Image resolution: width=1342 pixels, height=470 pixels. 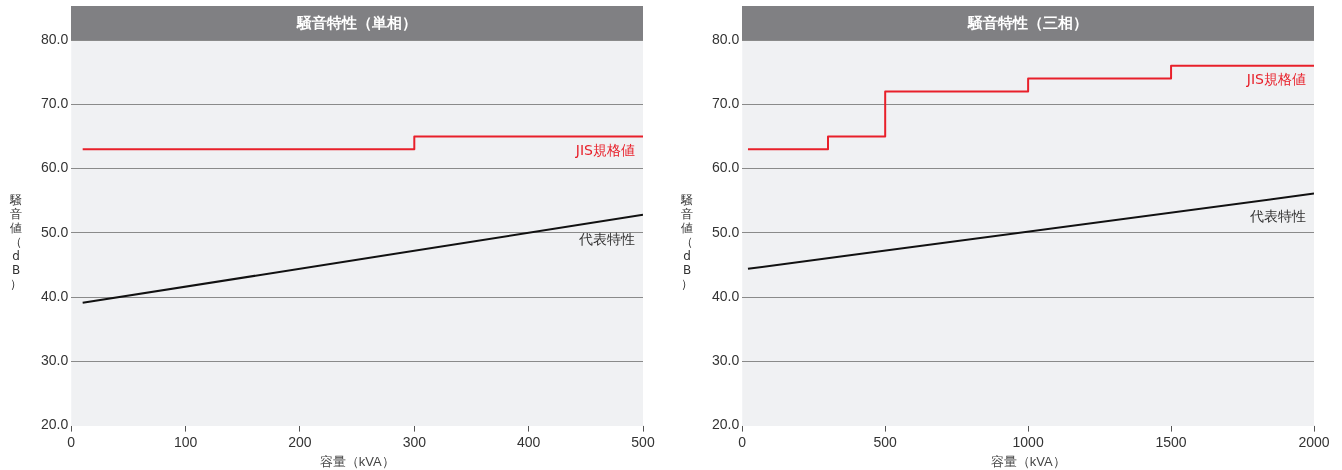 What do you see at coordinates (414, 441) in the screenshot?
I see `x-tick-label: 300` at bounding box center [414, 441].